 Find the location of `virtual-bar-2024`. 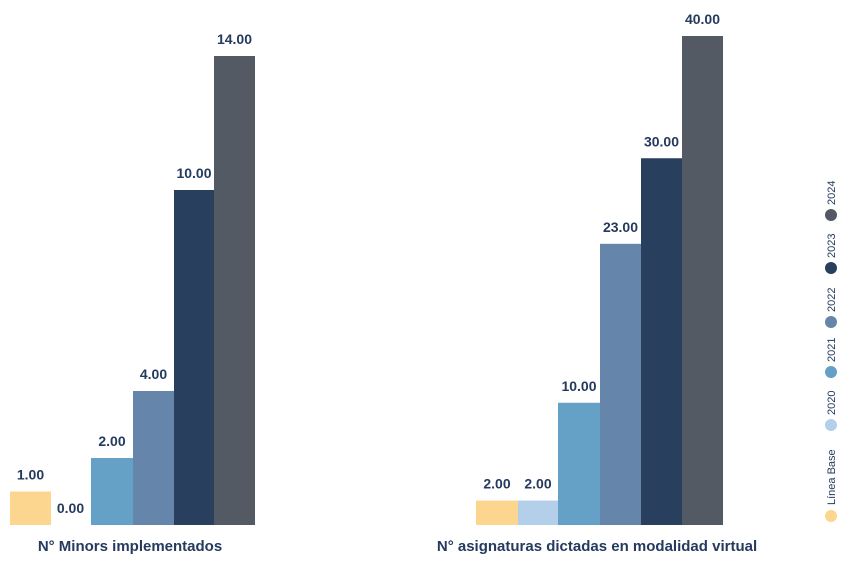

virtual-bar-2024 is located at coordinates (702, 280).